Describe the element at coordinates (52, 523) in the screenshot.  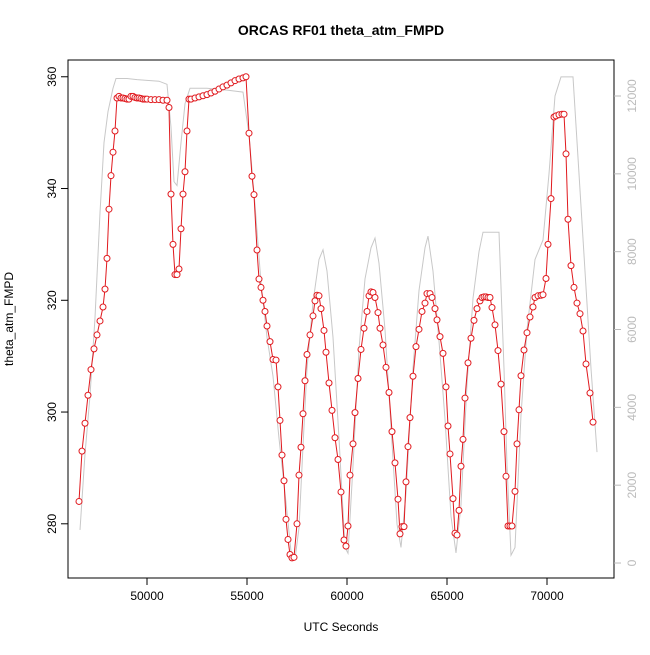
I see `y-tick-label: 280` at that location.